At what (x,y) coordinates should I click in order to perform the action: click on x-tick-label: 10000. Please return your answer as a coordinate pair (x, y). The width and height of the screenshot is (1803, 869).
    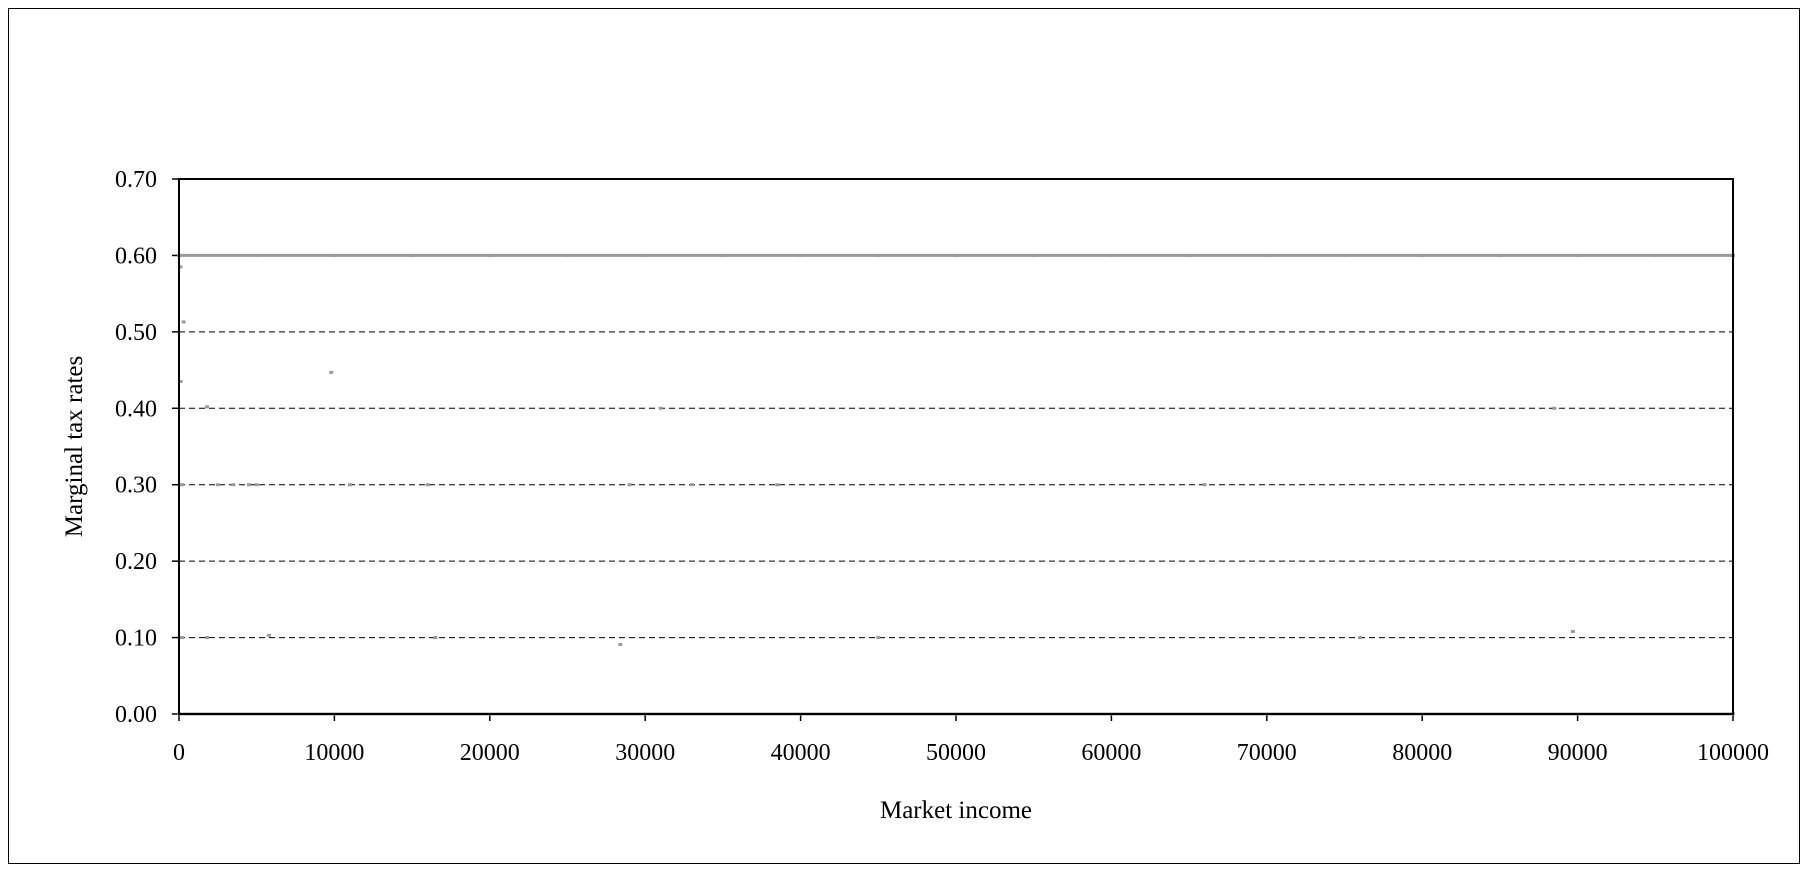
    Looking at the image, I should click on (334, 753).